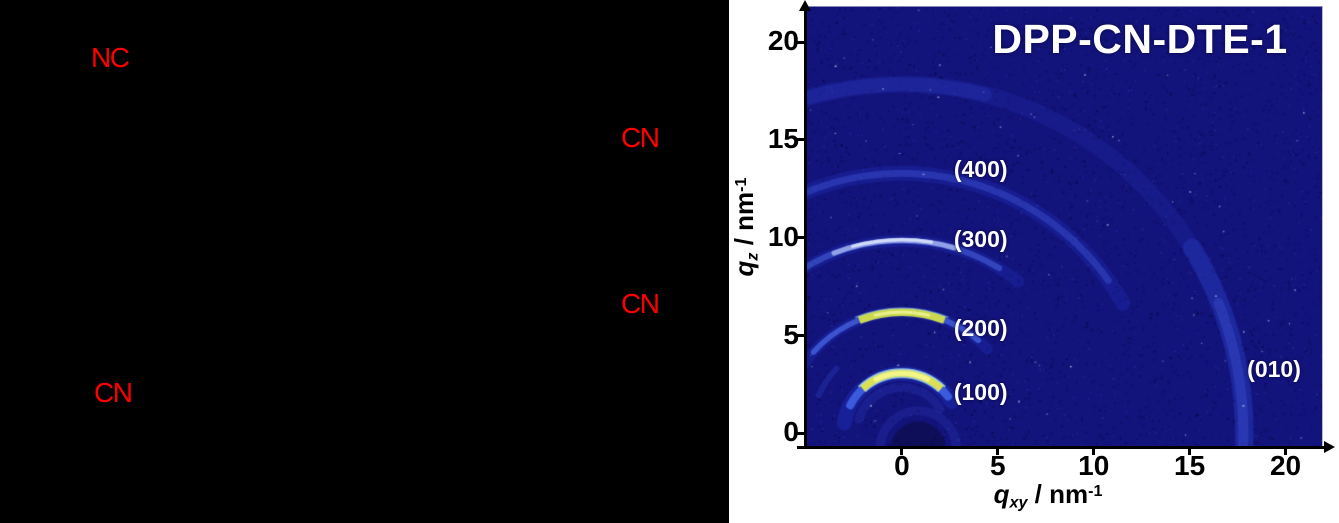  Describe the element at coordinates (791, 334) in the screenshot. I see `y-axis-tick-label: 5` at that location.